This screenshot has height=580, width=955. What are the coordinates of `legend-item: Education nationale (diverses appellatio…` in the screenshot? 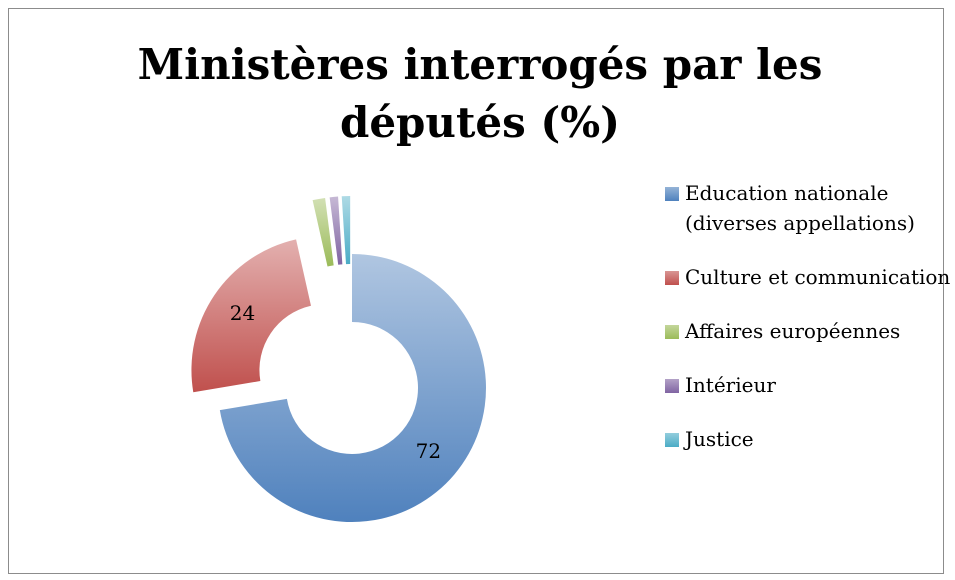 It's located at (810, 208).